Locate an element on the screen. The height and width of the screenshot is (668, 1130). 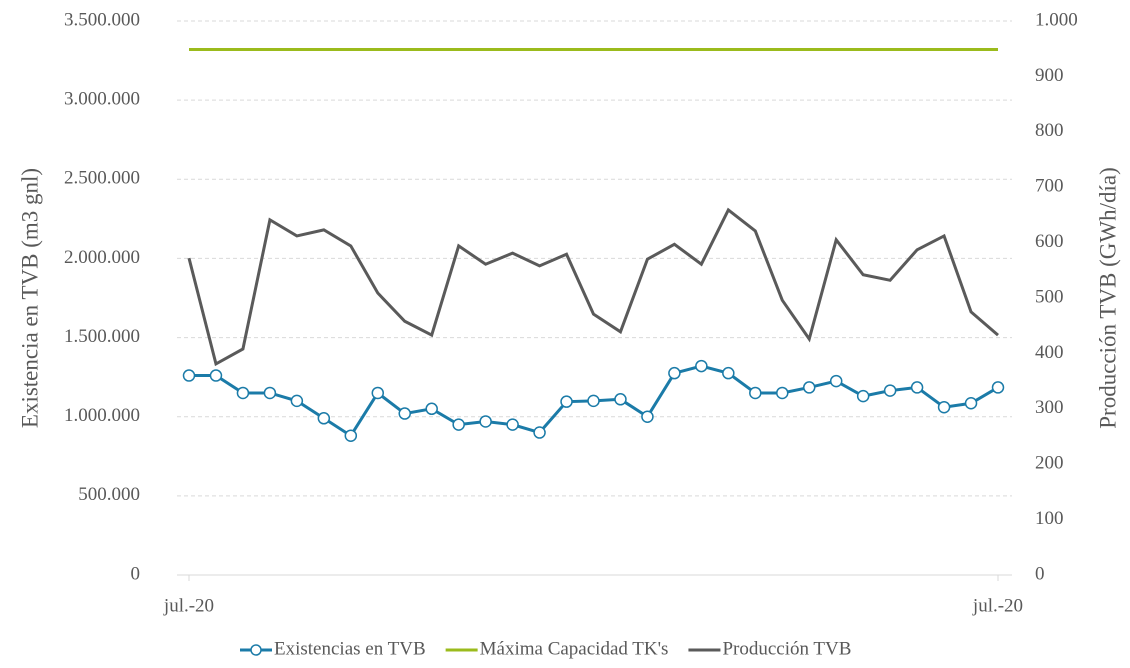
y2-tick-label: 100 is located at coordinates (1049, 518).